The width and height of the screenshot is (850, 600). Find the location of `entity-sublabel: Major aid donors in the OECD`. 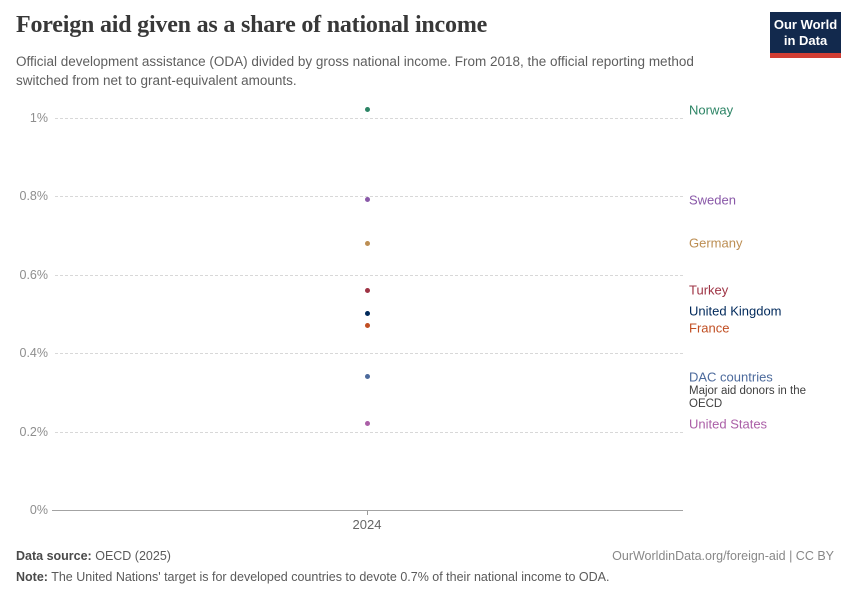

entity-sublabel: Major aid donors in the OECD is located at coordinates (747, 397).